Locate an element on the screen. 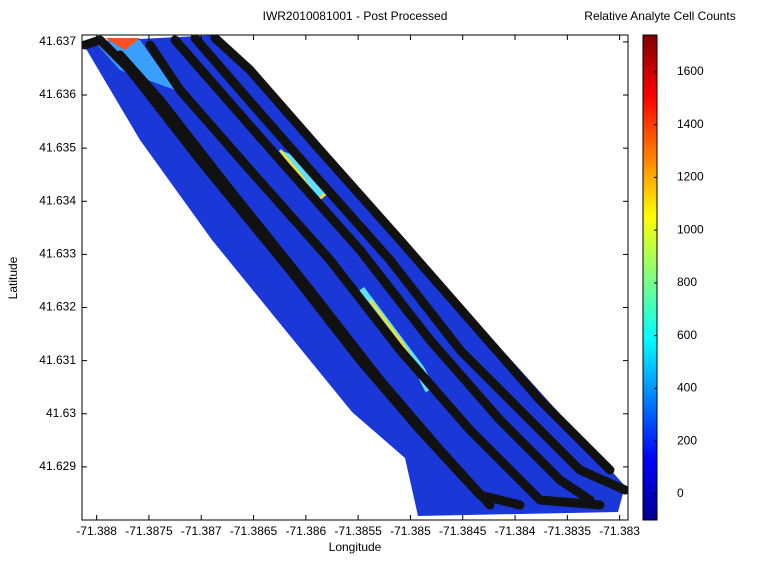 Image resolution: width=759 pixels, height=562 pixels. x-tick-label: -71.3855 is located at coordinates (358, 531).